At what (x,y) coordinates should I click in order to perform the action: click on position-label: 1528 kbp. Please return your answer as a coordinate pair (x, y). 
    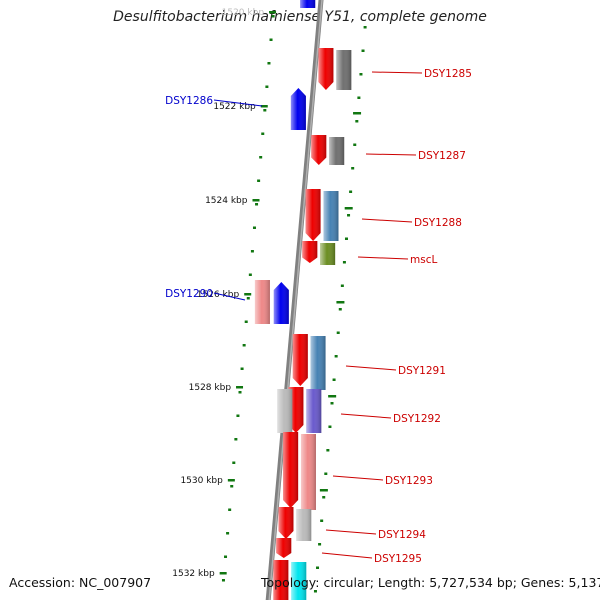
    Looking at the image, I should click on (210, 388).